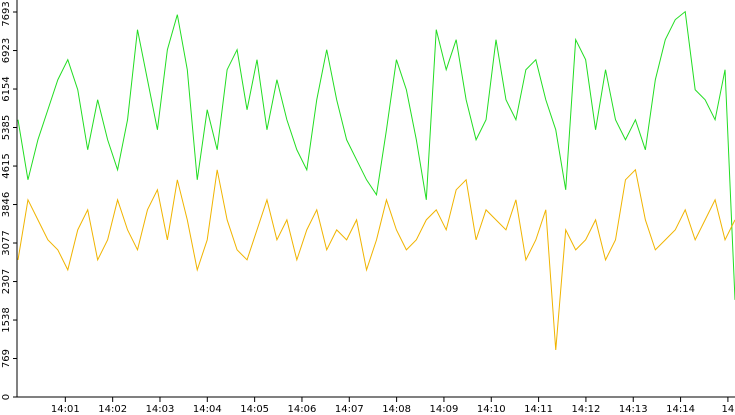 This screenshot has width=735, height=415. Describe the element at coordinates (112, 409) in the screenshot. I see `x-tick-label: 14:02` at that location.